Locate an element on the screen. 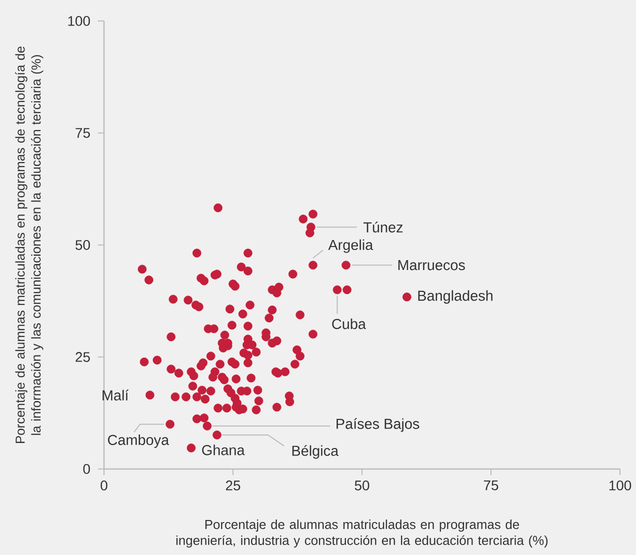 This screenshot has height=555, width=636. annotation: Argelia is located at coordinates (351, 246).